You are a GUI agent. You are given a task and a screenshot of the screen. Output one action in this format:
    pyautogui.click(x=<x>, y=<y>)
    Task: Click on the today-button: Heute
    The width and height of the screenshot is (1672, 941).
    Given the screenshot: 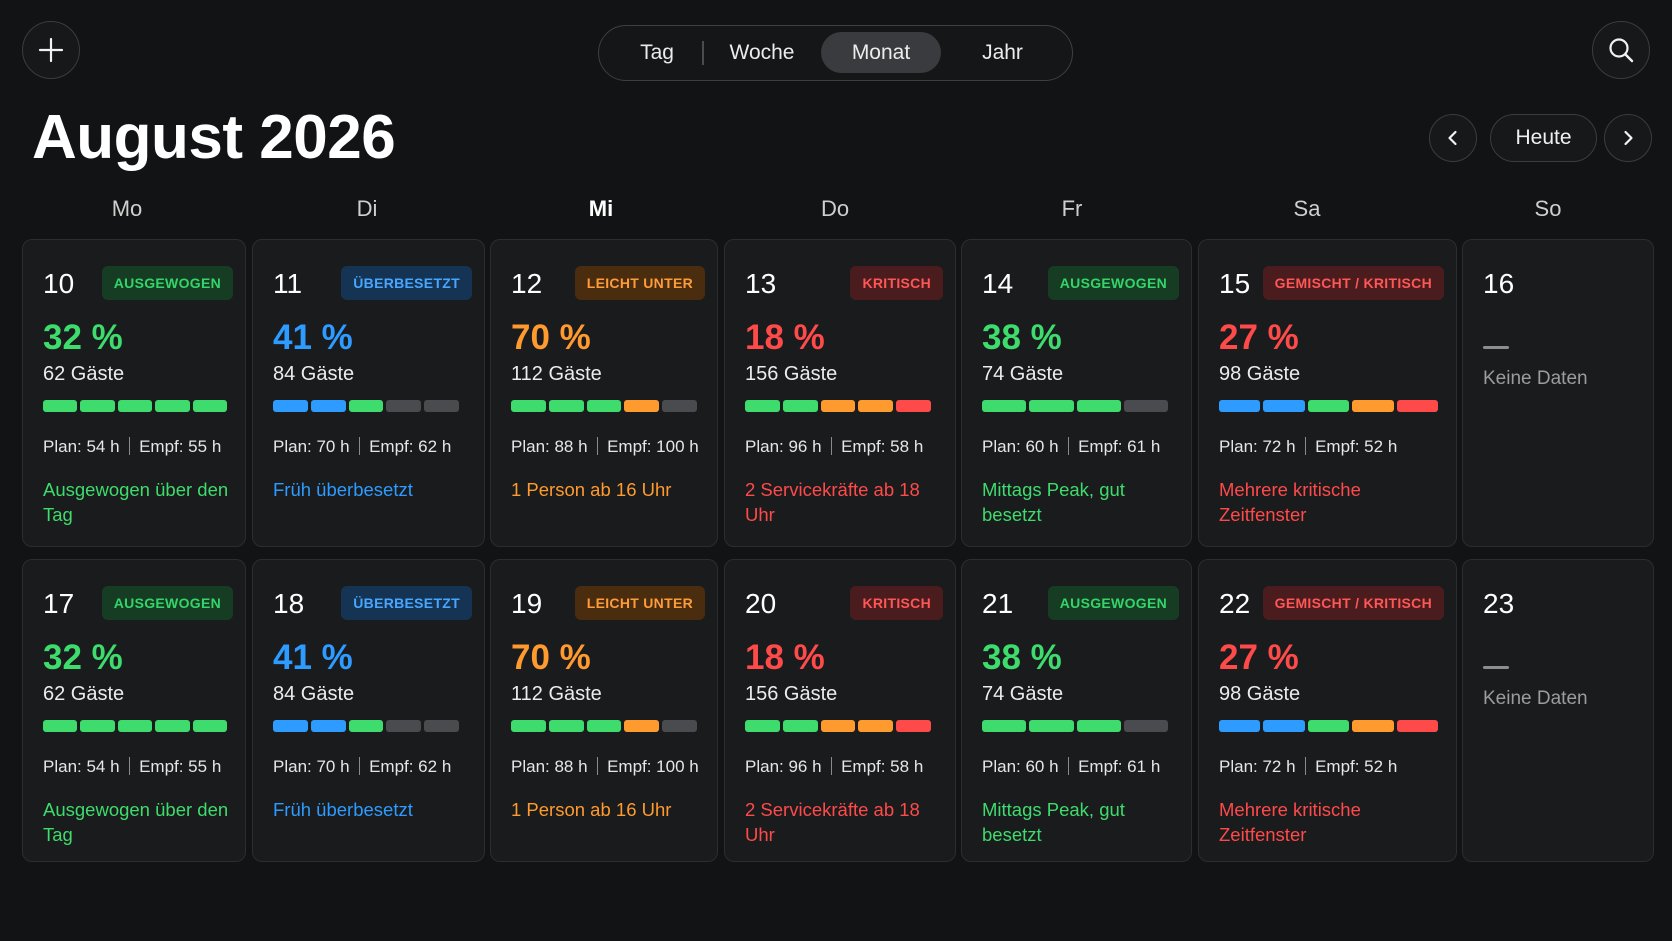 What is the action you would take?
    pyautogui.click(x=1543, y=138)
    